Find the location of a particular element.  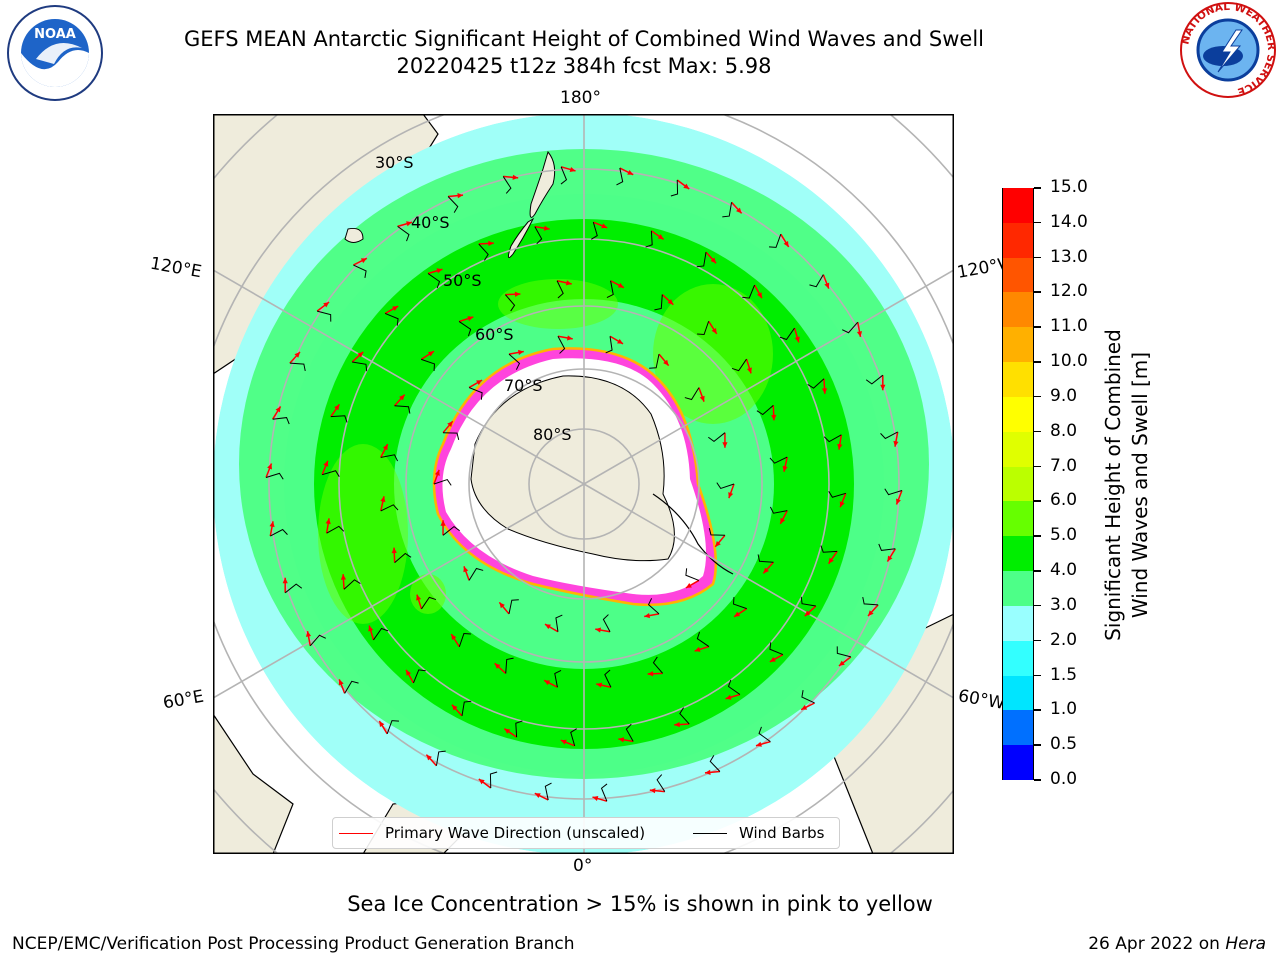

new-zealand-north is located at coordinates (542, 184).